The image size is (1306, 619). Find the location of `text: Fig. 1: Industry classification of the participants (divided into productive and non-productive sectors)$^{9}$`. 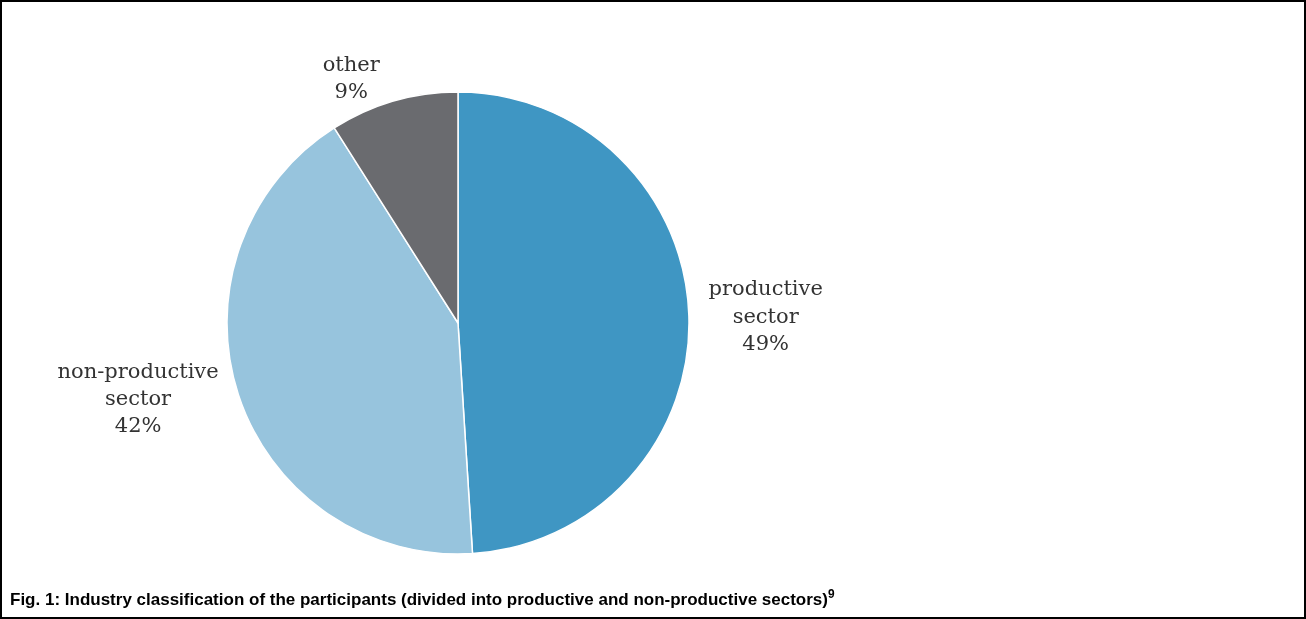

text: Fig. 1: Industry classification of the participants (divided into productive and non-productive sectors)$^{9}$ is located at coordinates (422, 598).